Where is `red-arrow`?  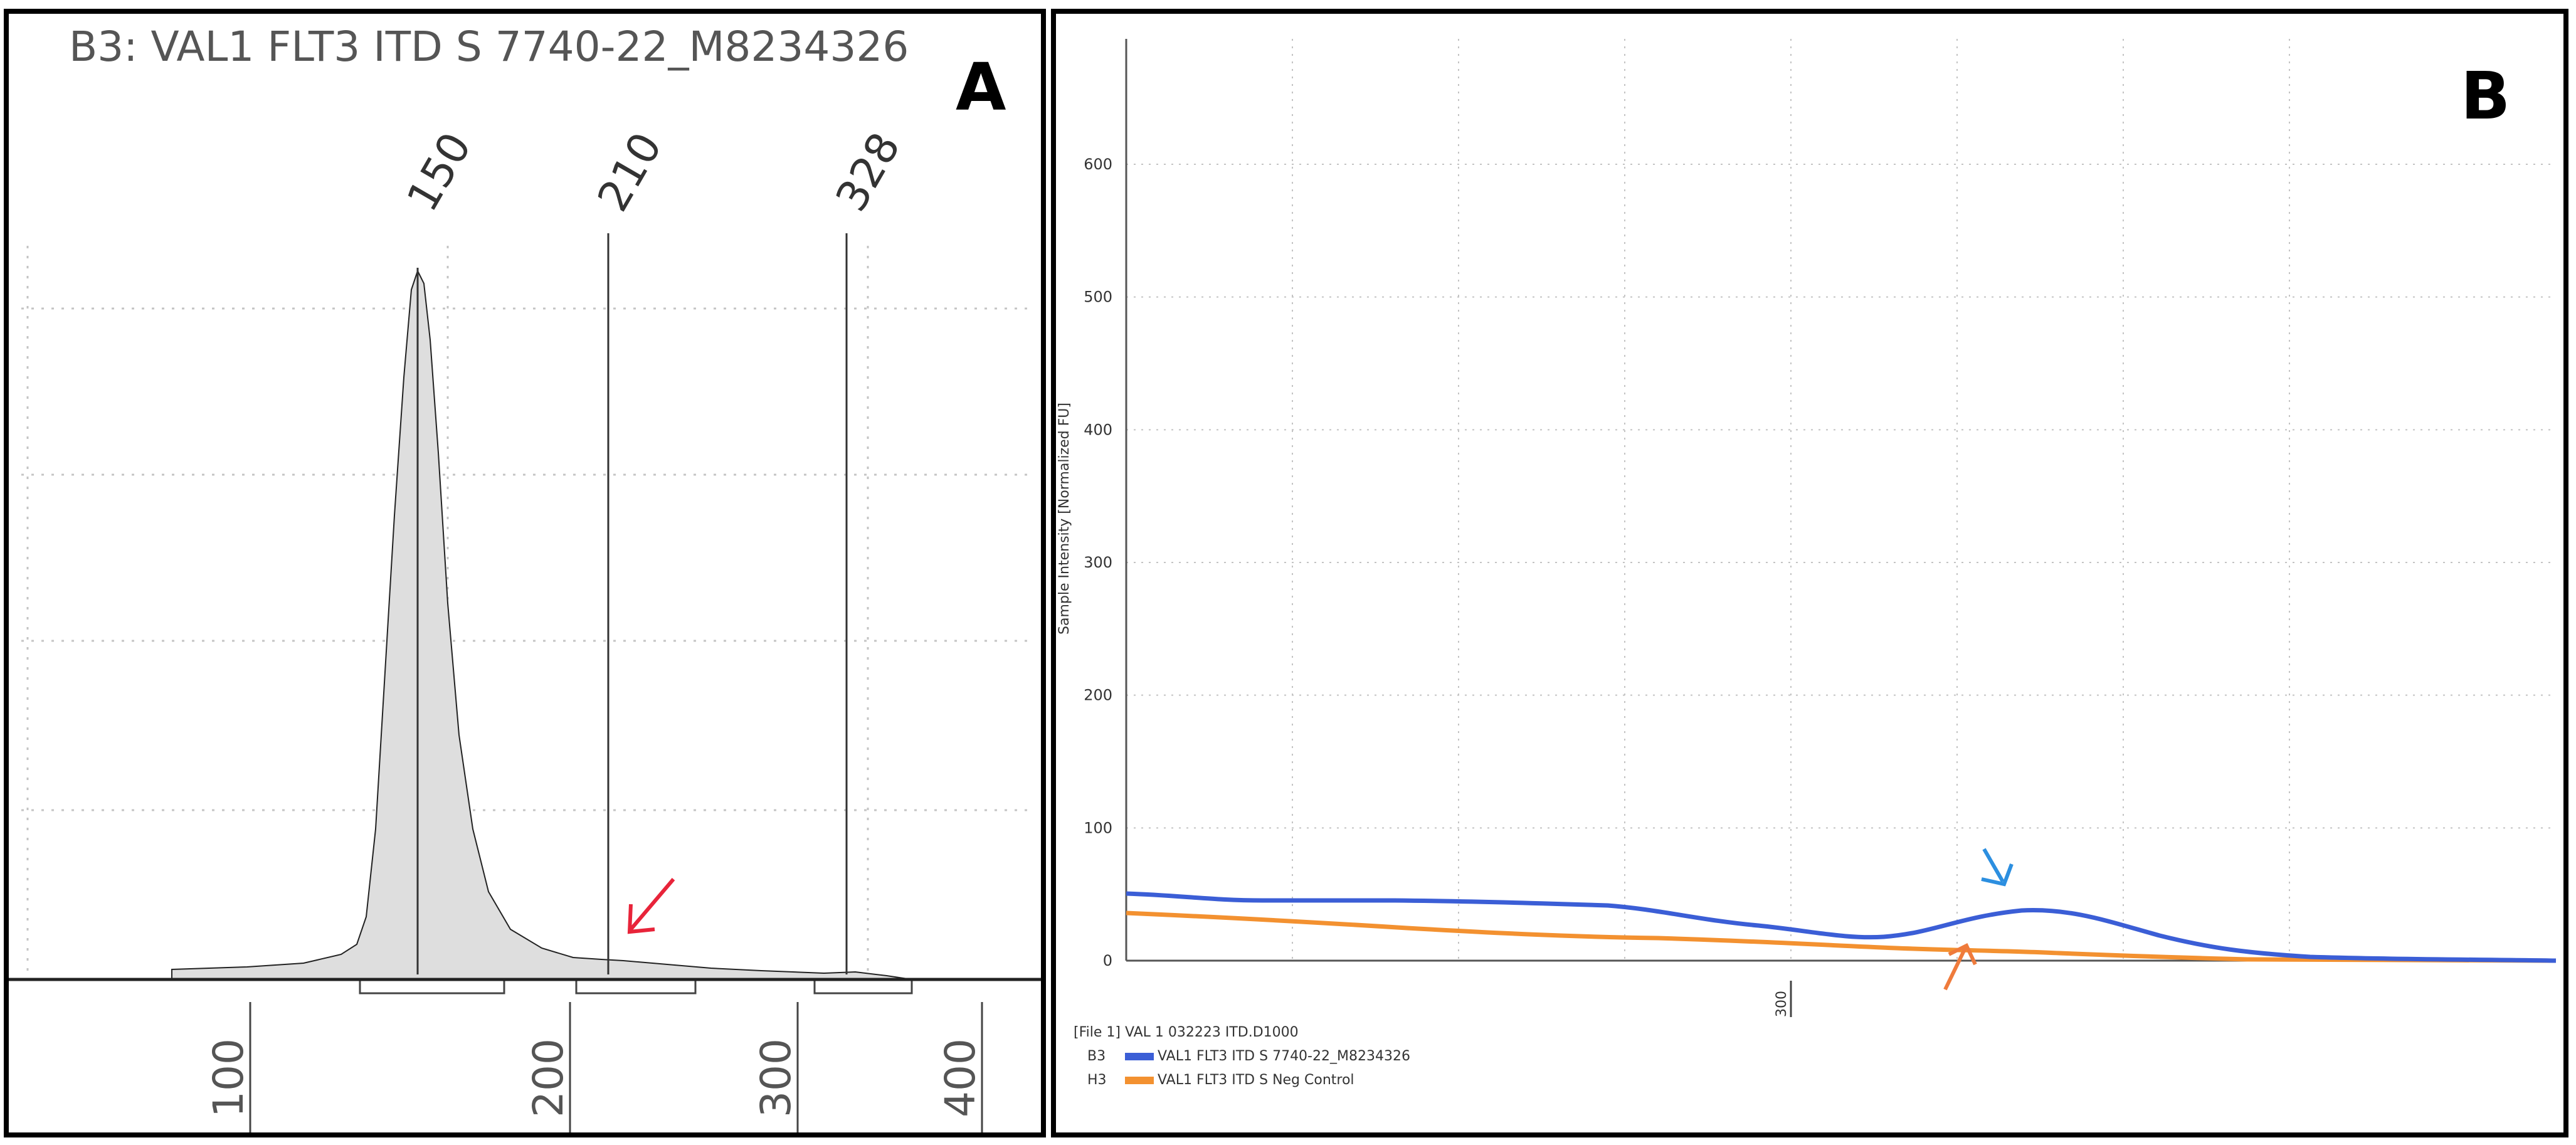 red-arrow is located at coordinates (651, 906).